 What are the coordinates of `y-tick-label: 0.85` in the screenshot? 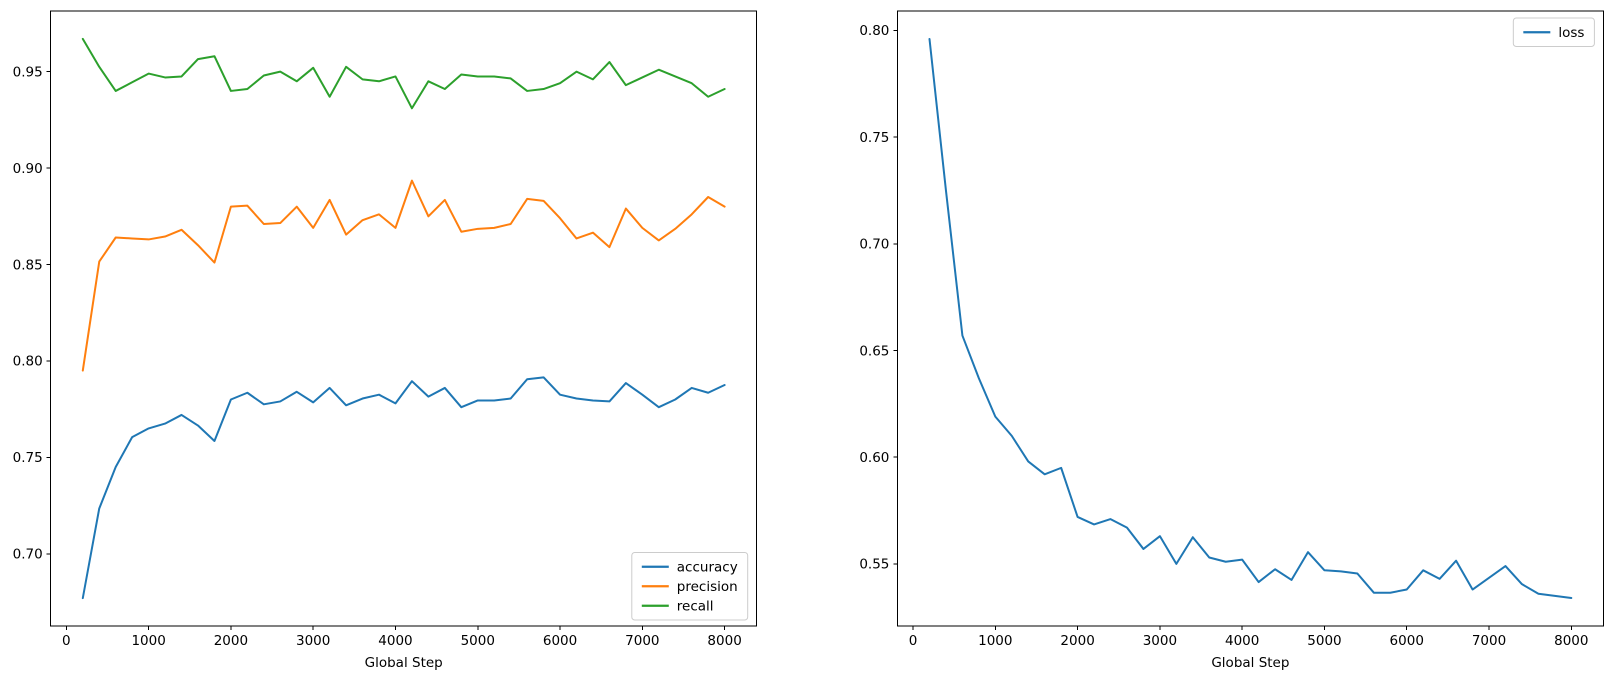 It's located at (28, 265).